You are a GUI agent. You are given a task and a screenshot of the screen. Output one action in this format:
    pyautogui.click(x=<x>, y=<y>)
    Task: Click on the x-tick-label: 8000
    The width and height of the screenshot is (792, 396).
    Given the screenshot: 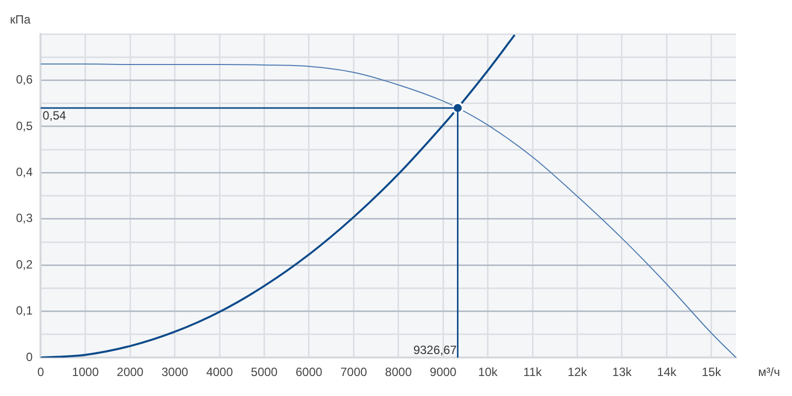 What is the action you would take?
    pyautogui.click(x=398, y=372)
    